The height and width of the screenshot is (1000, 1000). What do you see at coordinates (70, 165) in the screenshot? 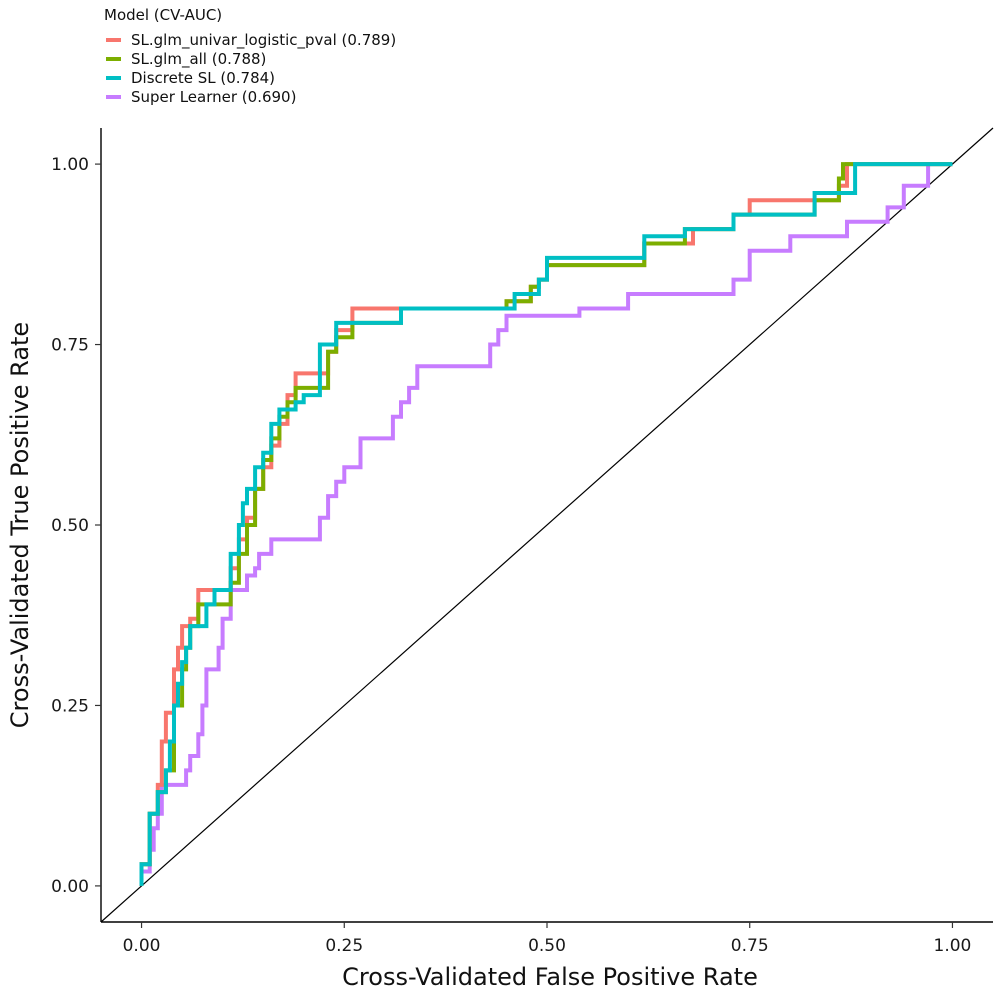
I see `y-tick-label: 1.00` at bounding box center [70, 165].